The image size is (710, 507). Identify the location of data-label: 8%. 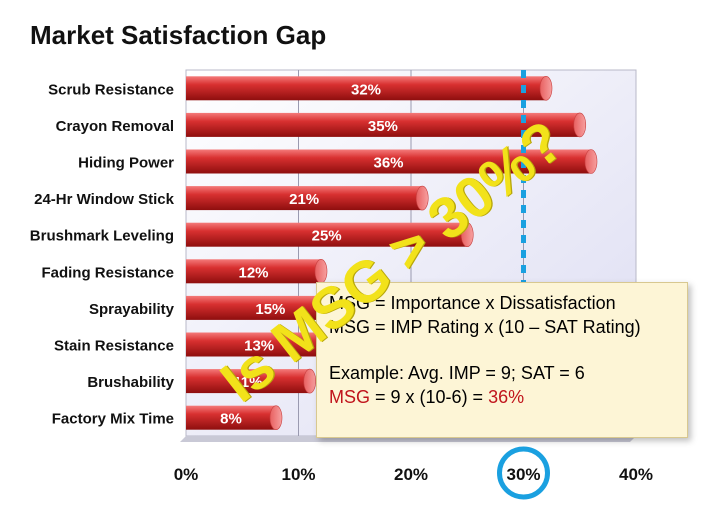
(231, 419).